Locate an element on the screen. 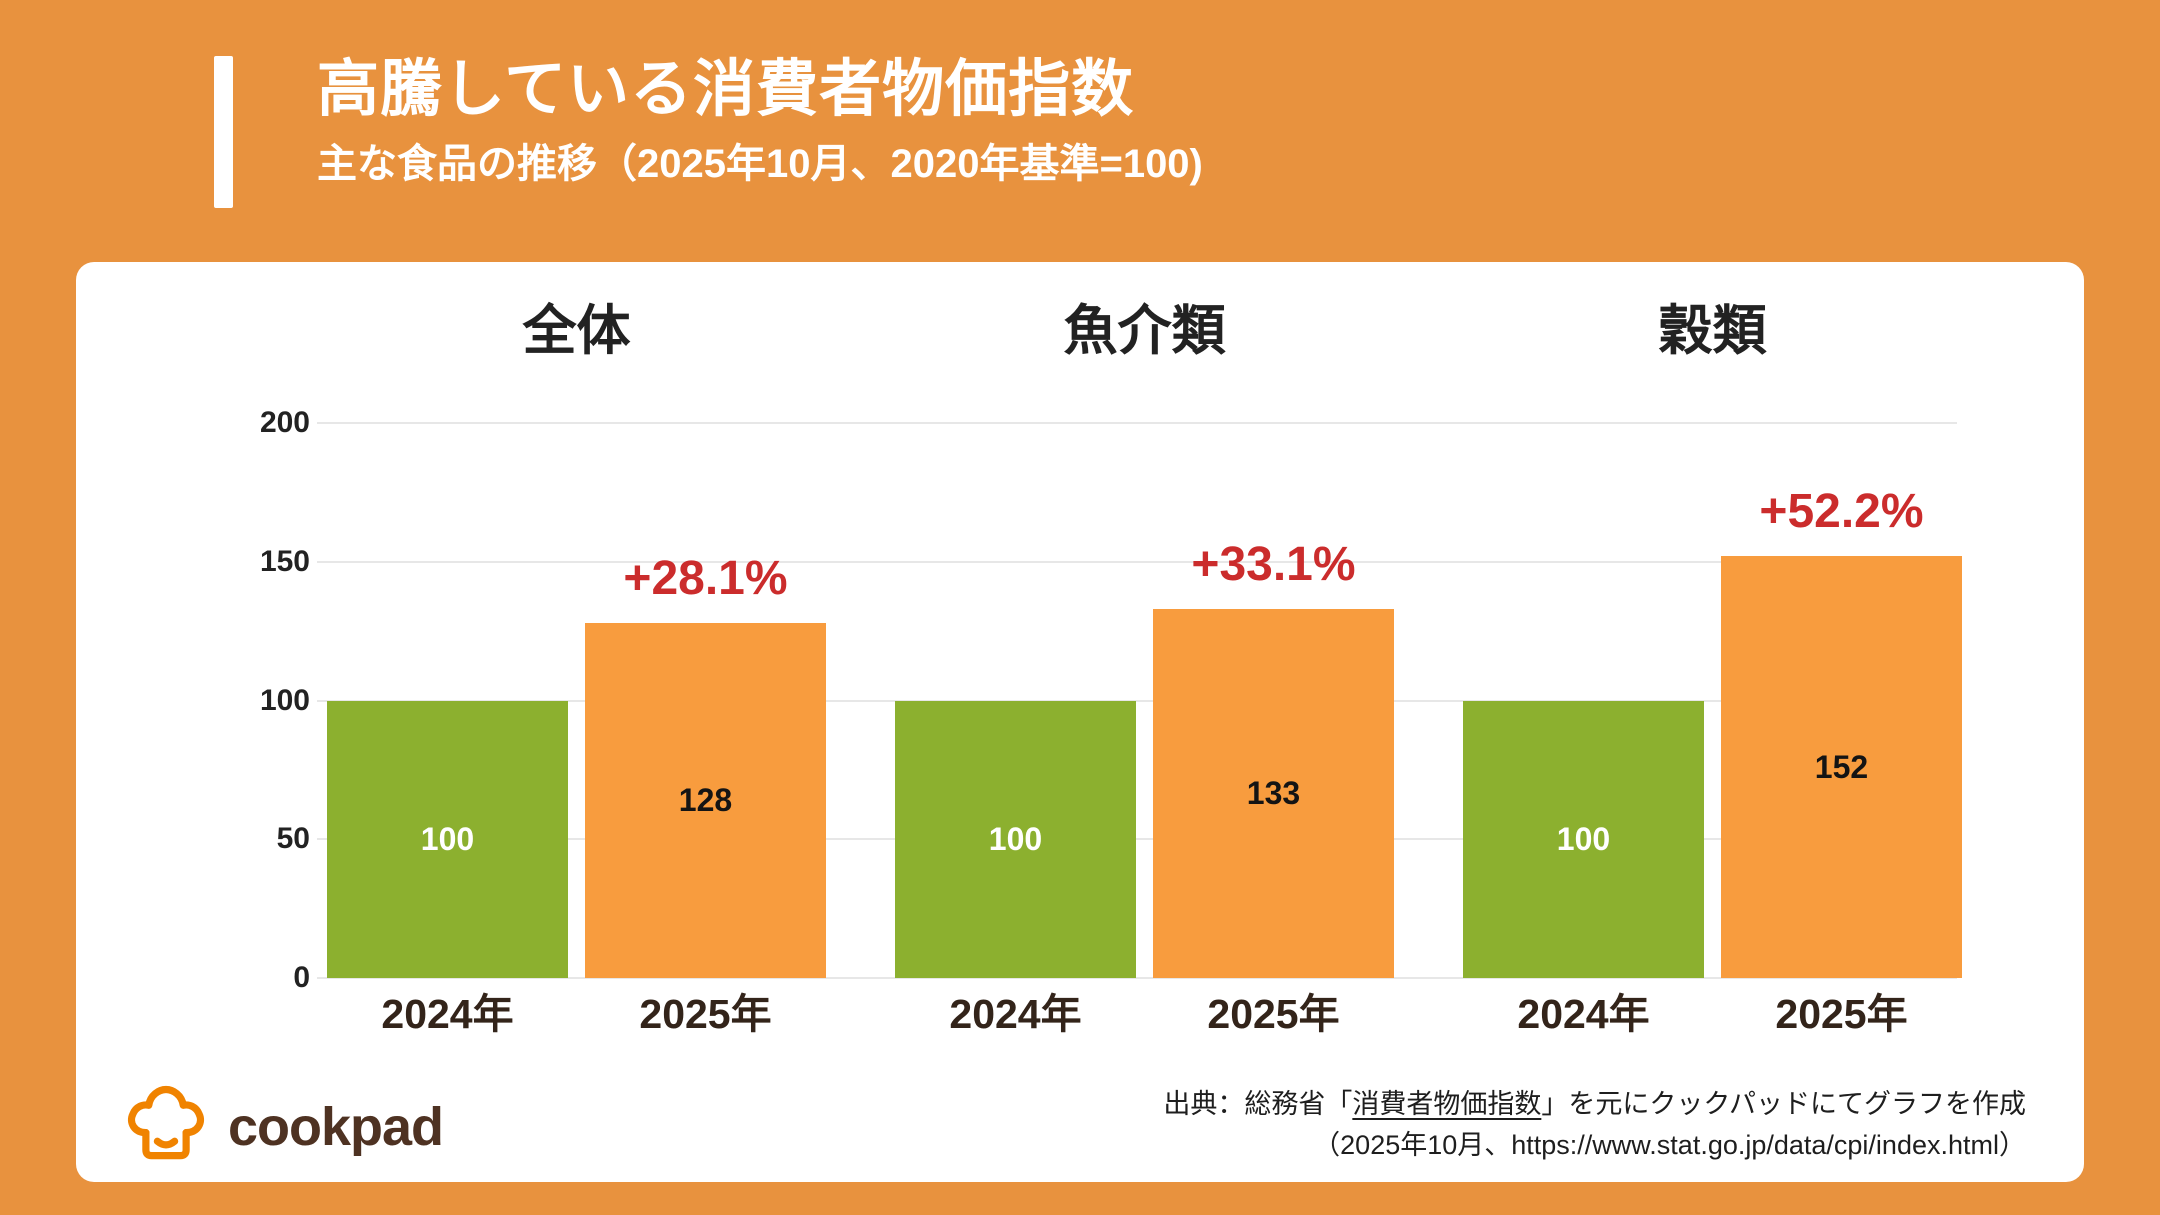 This screenshot has height=1215, width=2160. change-percent-label: +52.2% is located at coordinates (1841, 512).